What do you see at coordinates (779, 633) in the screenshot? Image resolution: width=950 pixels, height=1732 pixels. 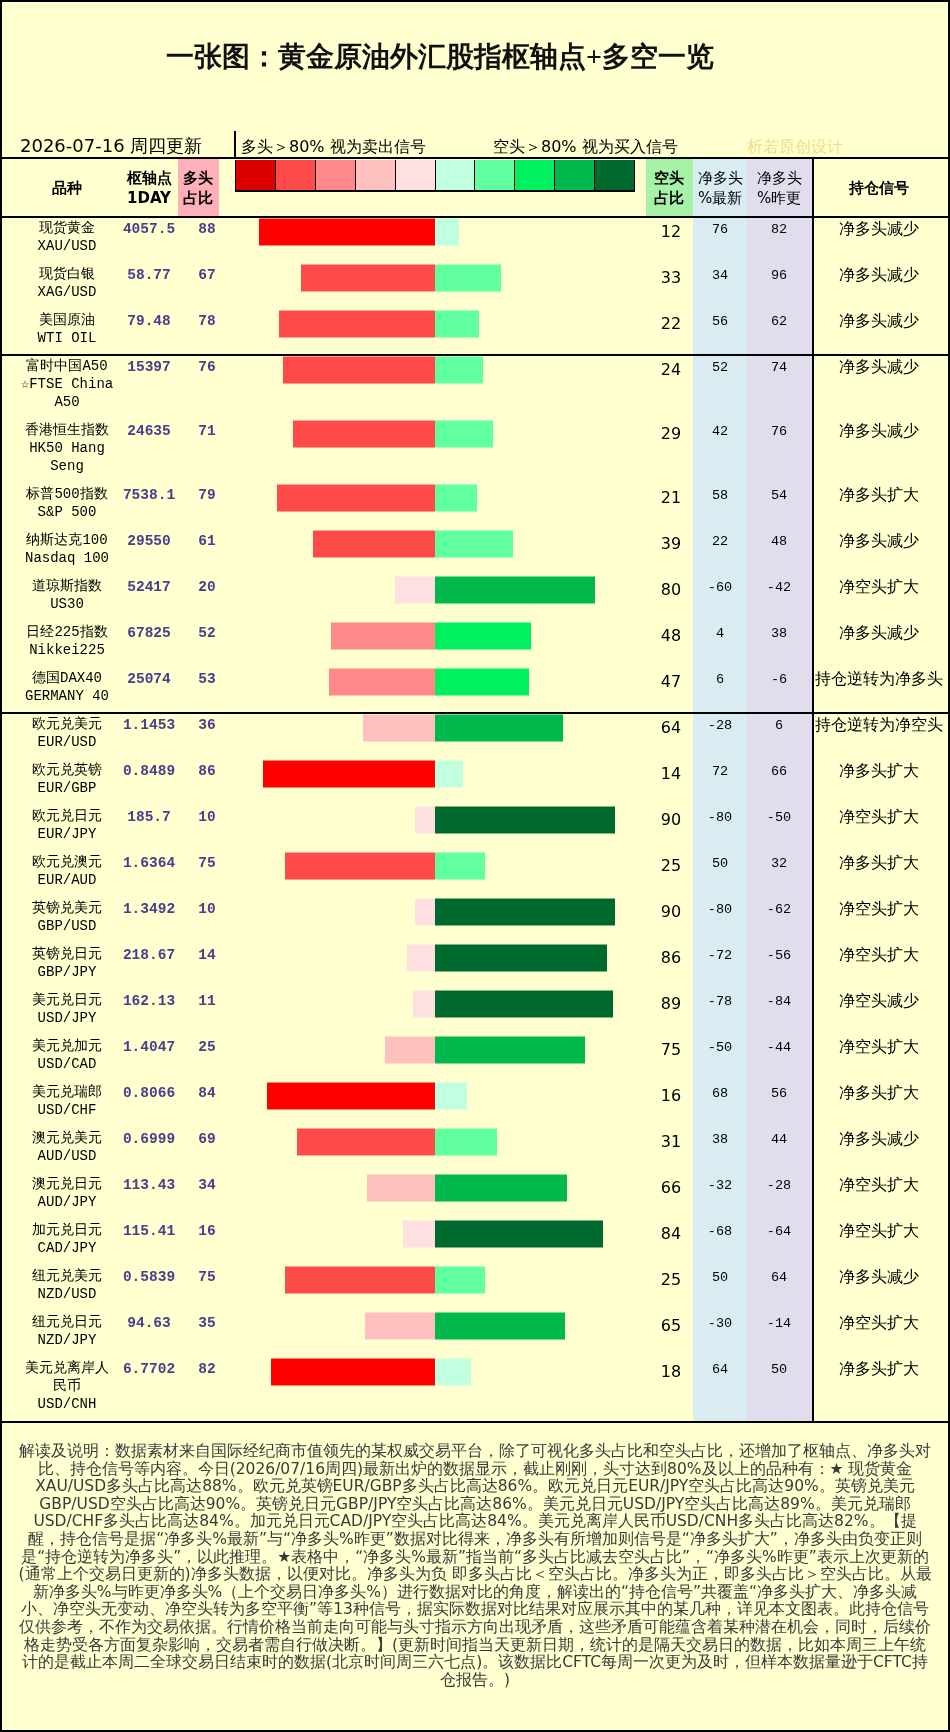 I see `text: 38` at bounding box center [779, 633].